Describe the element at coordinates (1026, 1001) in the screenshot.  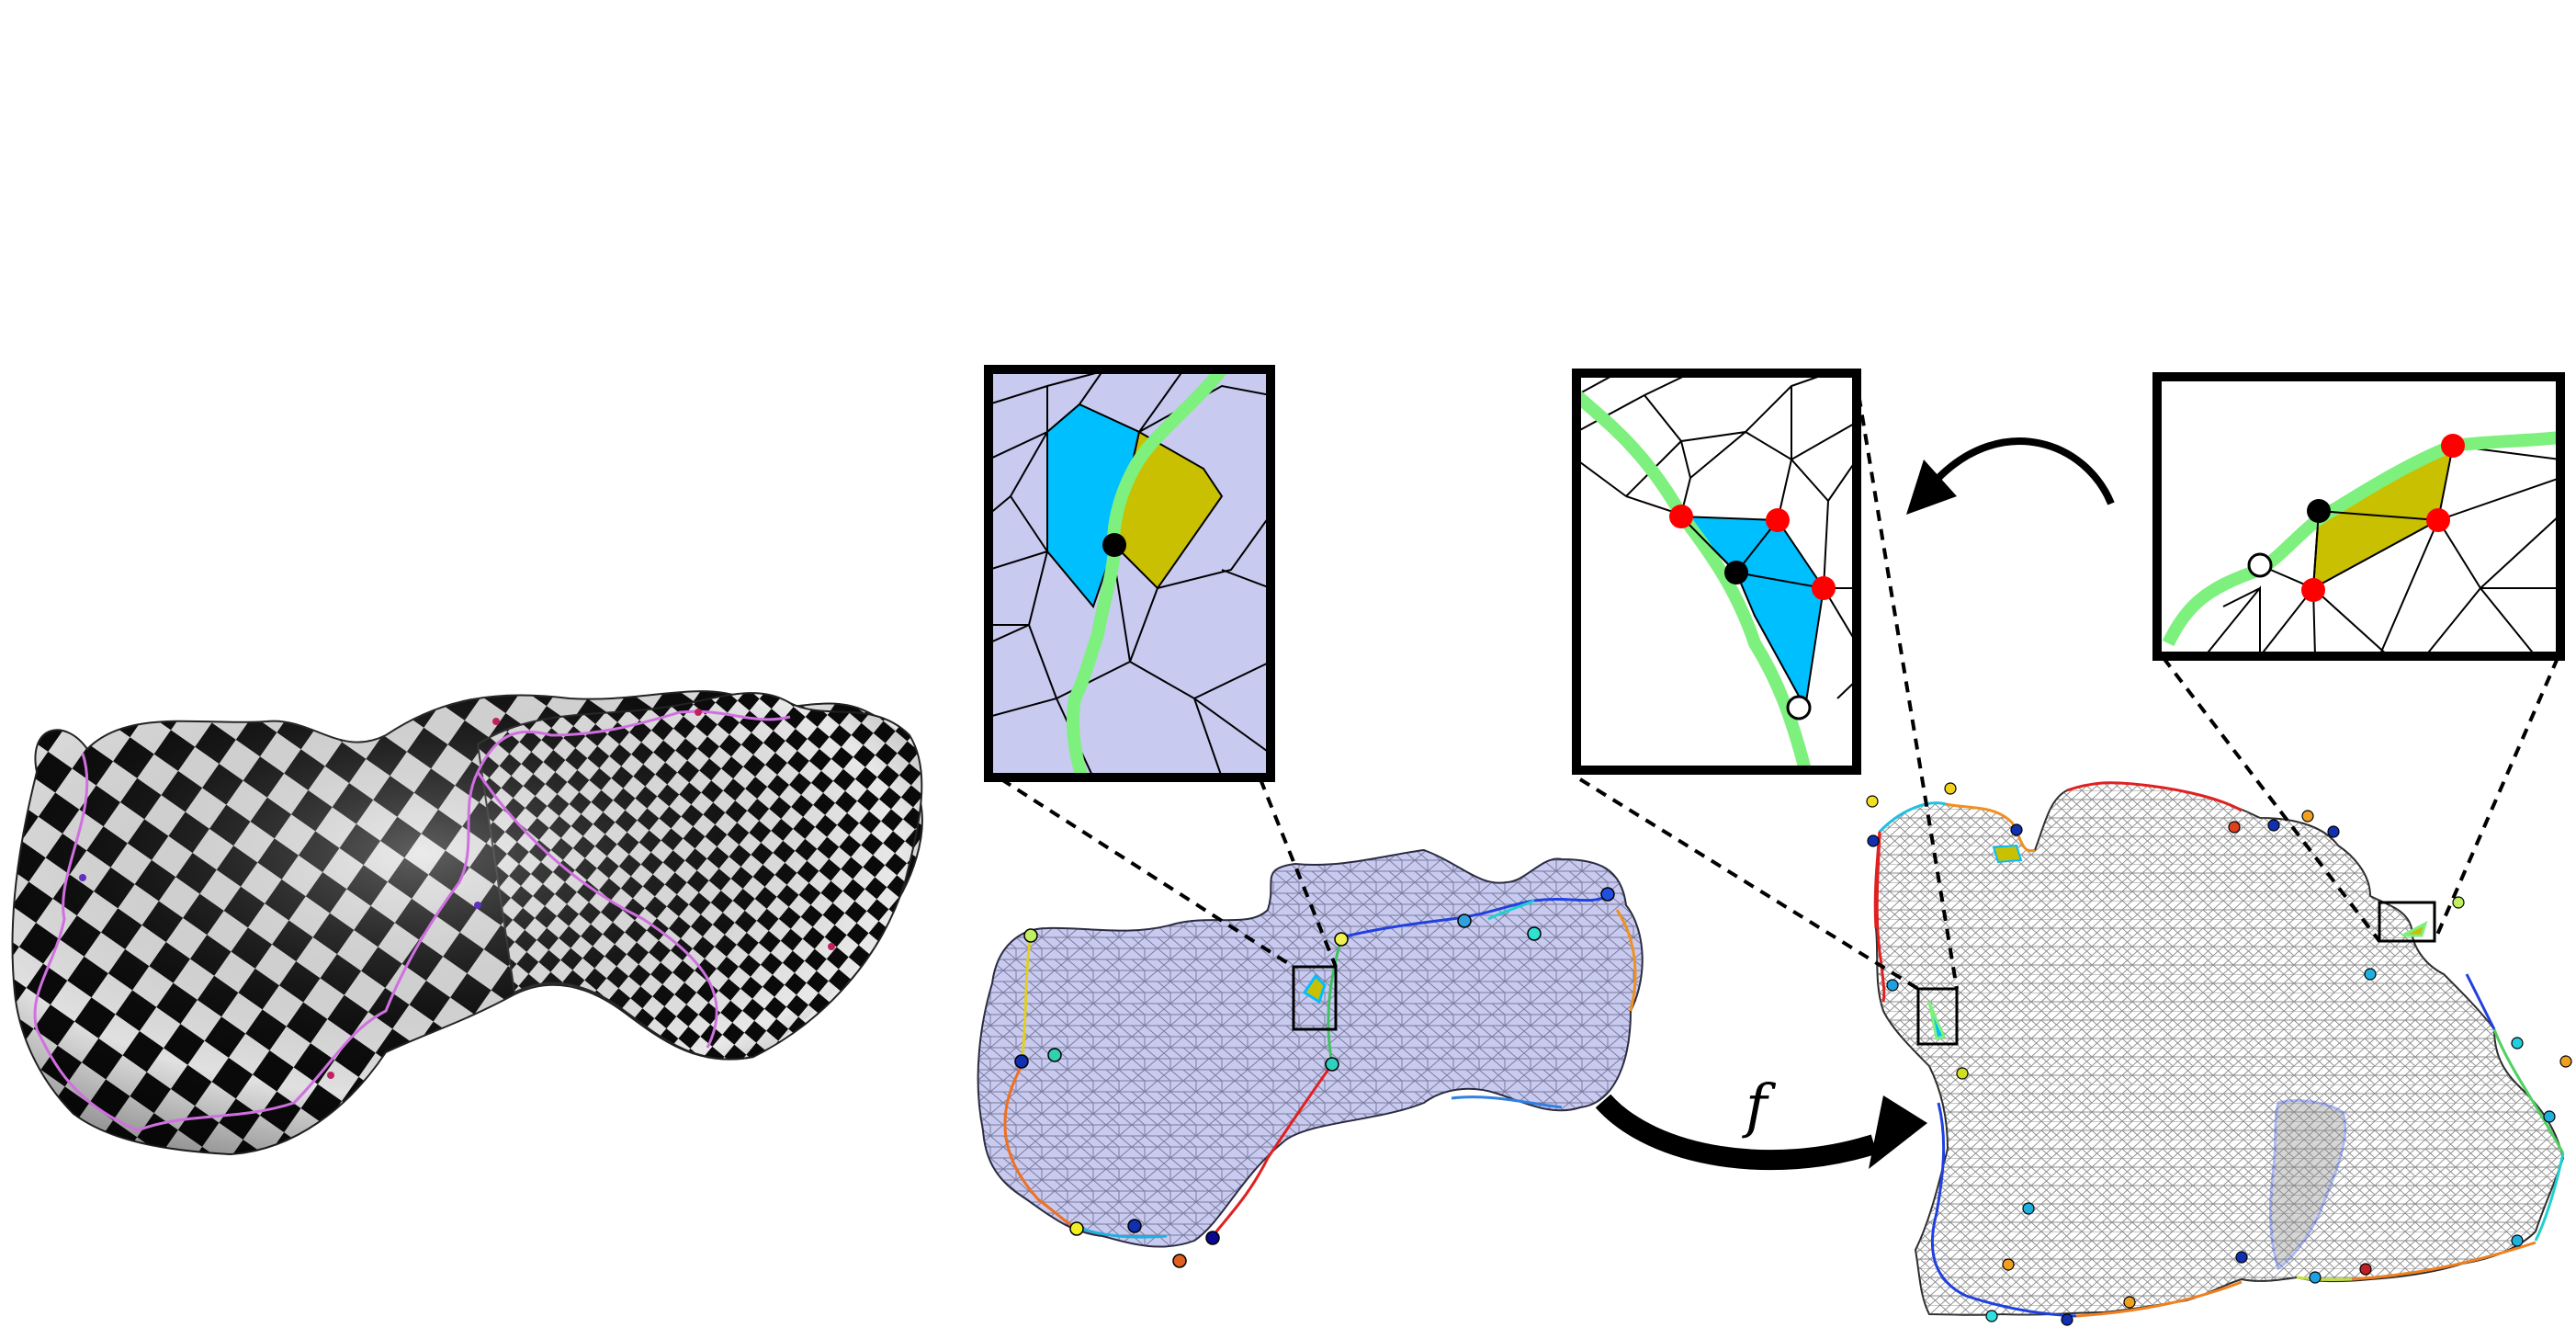
I see `cut-curve-yellow` at that location.